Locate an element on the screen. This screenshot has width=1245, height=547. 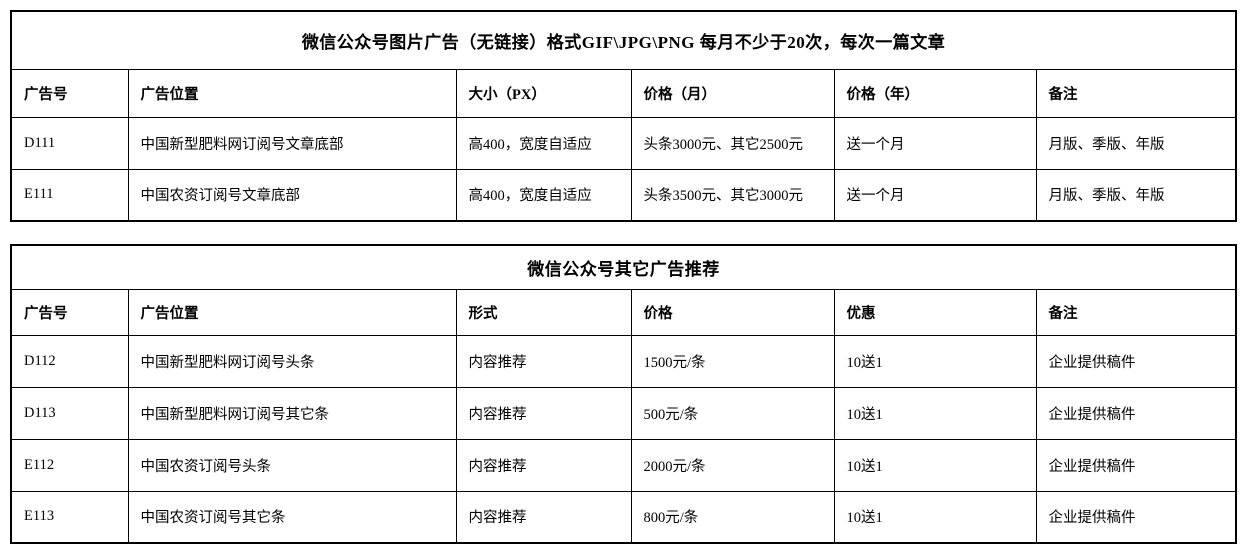
table-cell: 中国农资订阅号头条 is located at coordinates (292, 465).